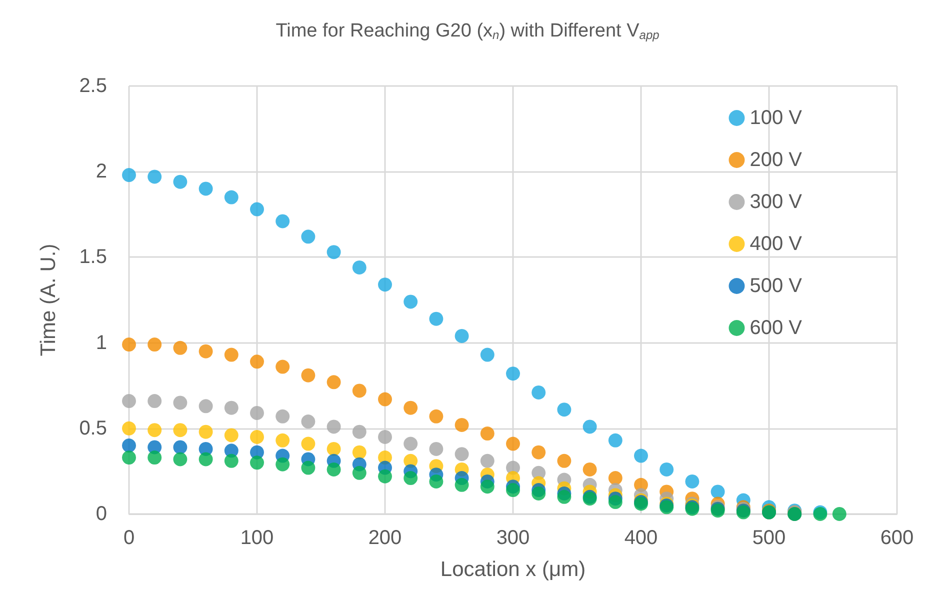 This screenshot has height=607, width=935. What do you see at coordinates (776, 160) in the screenshot?
I see `legend-label: 200 V` at bounding box center [776, 160].